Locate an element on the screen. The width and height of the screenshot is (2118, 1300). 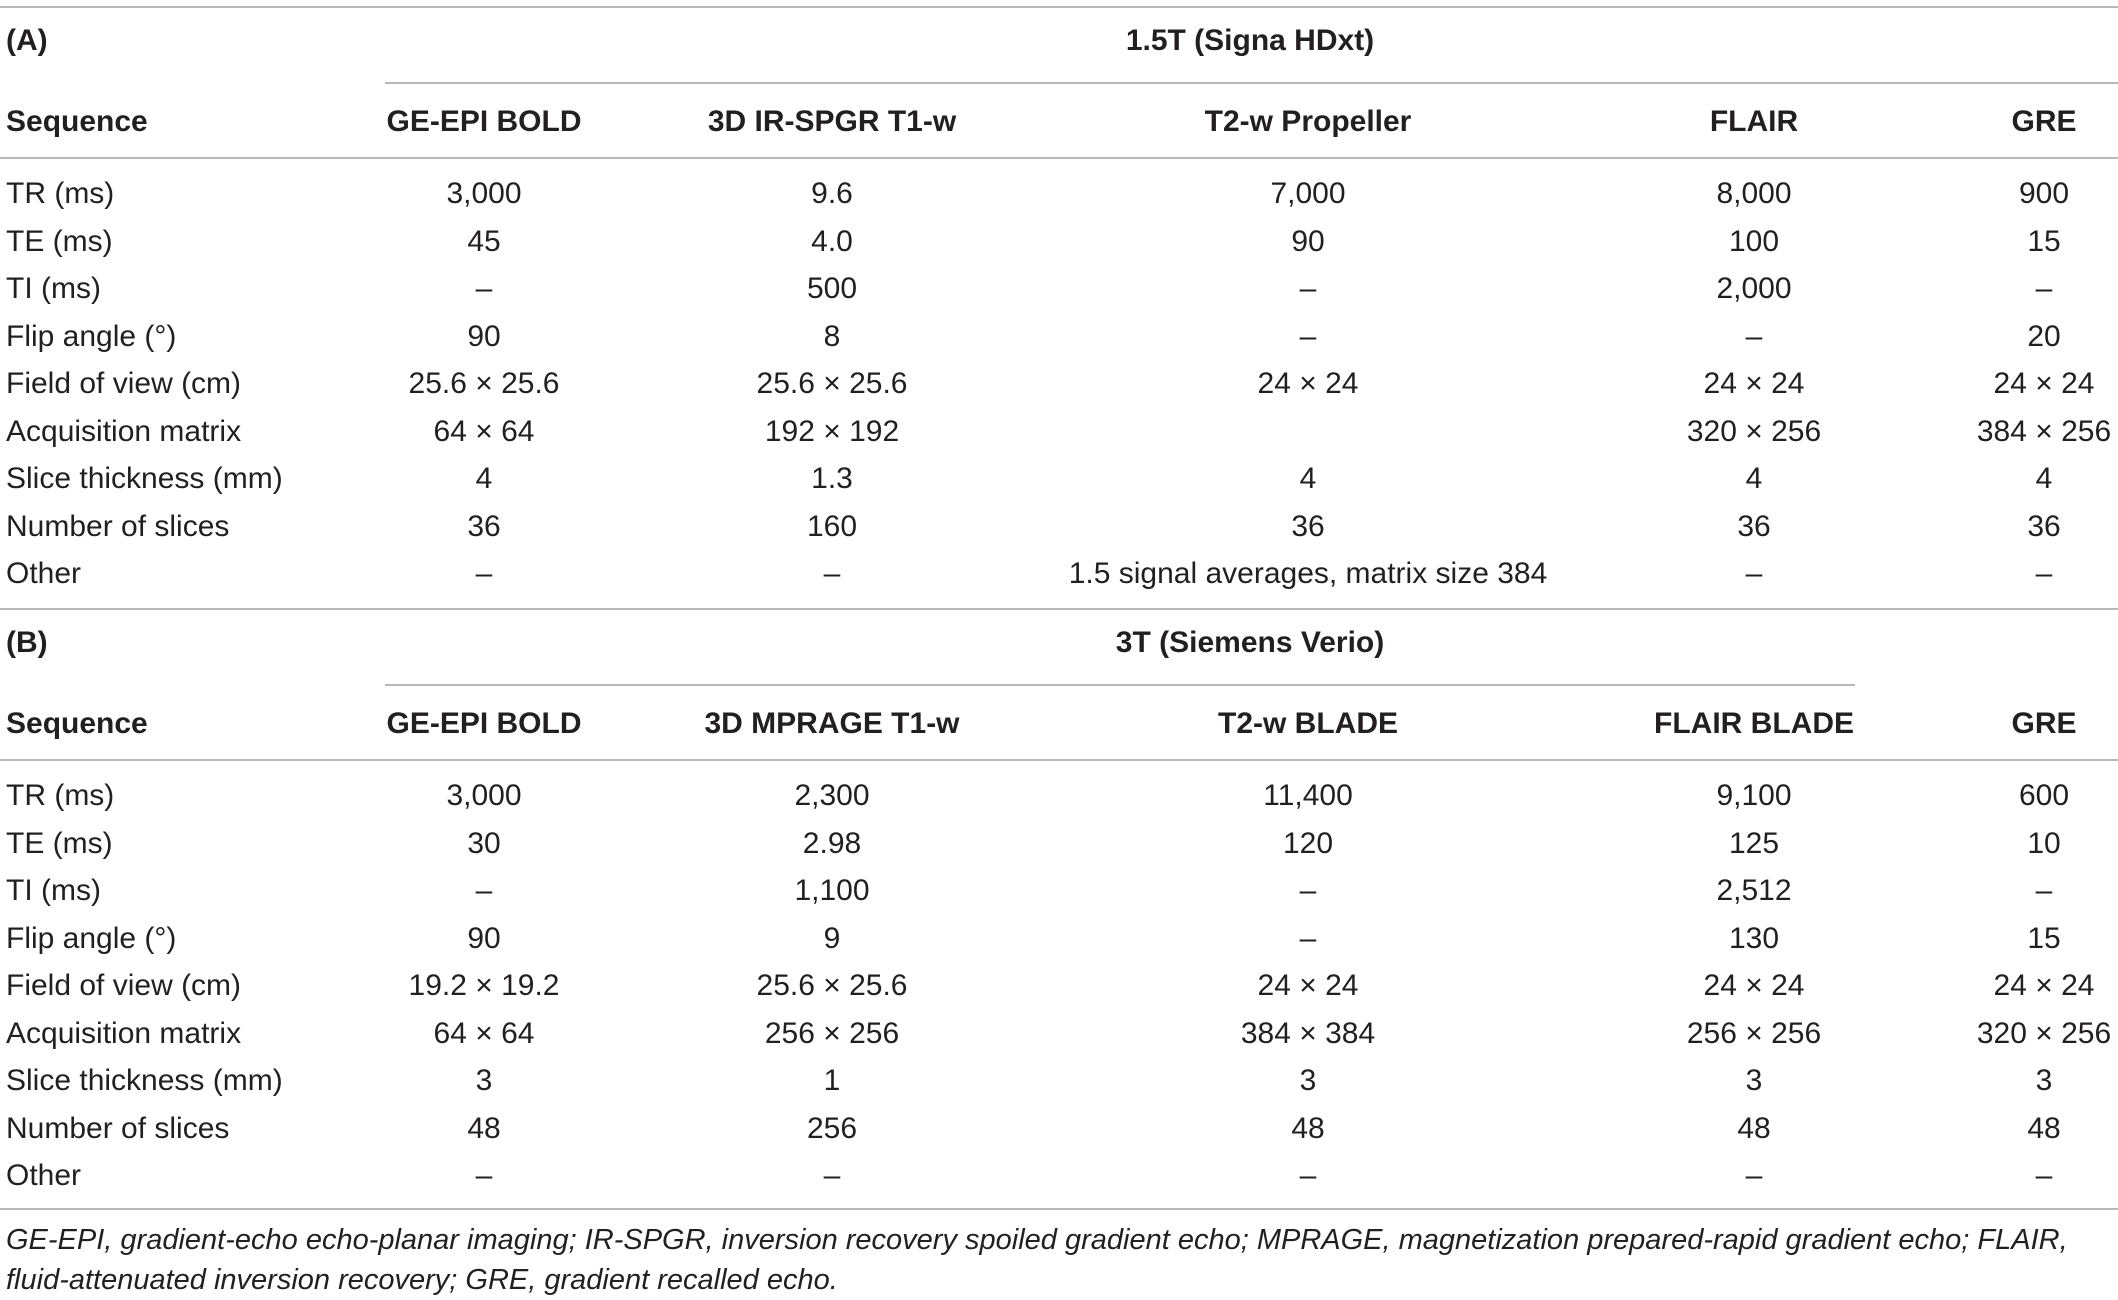
column-header: FLAIR is located at coordinates (1754, 121).